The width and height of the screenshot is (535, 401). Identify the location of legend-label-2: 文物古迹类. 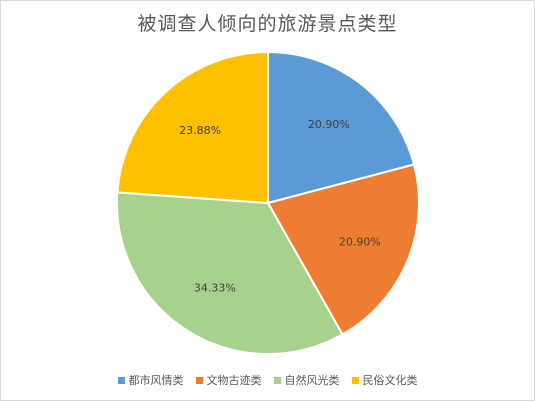
(234, 380).